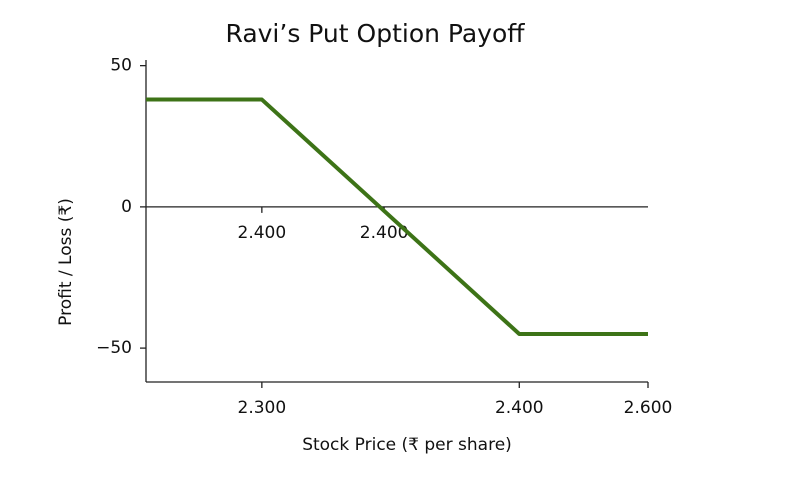 The width and height of the screenshot is (789, 479). What do you see at coordinates (126, 207) in the screenshot?
I see `y-tick-label: 0` at bounding box center [126, 207].